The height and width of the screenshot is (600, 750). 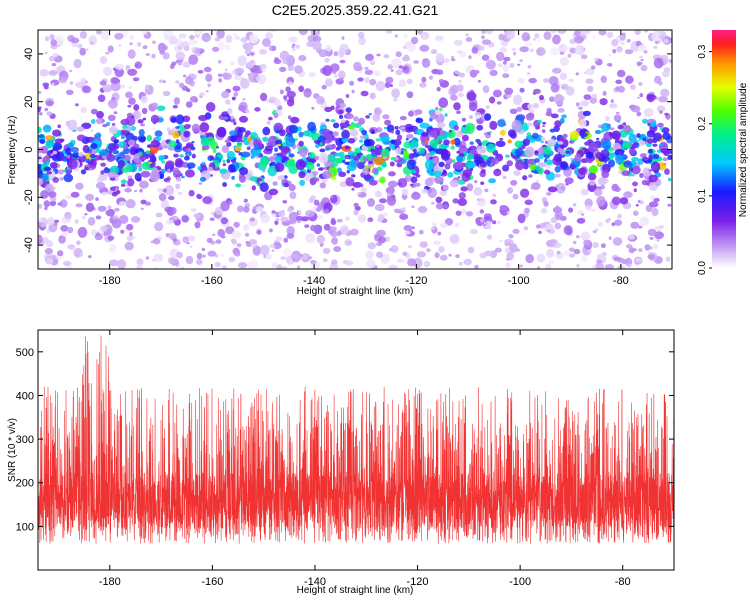 What do you see at coordinates (25, 484) in the screenshot?
I see `y-tick-label: 200` at bounding box center [25, 484].